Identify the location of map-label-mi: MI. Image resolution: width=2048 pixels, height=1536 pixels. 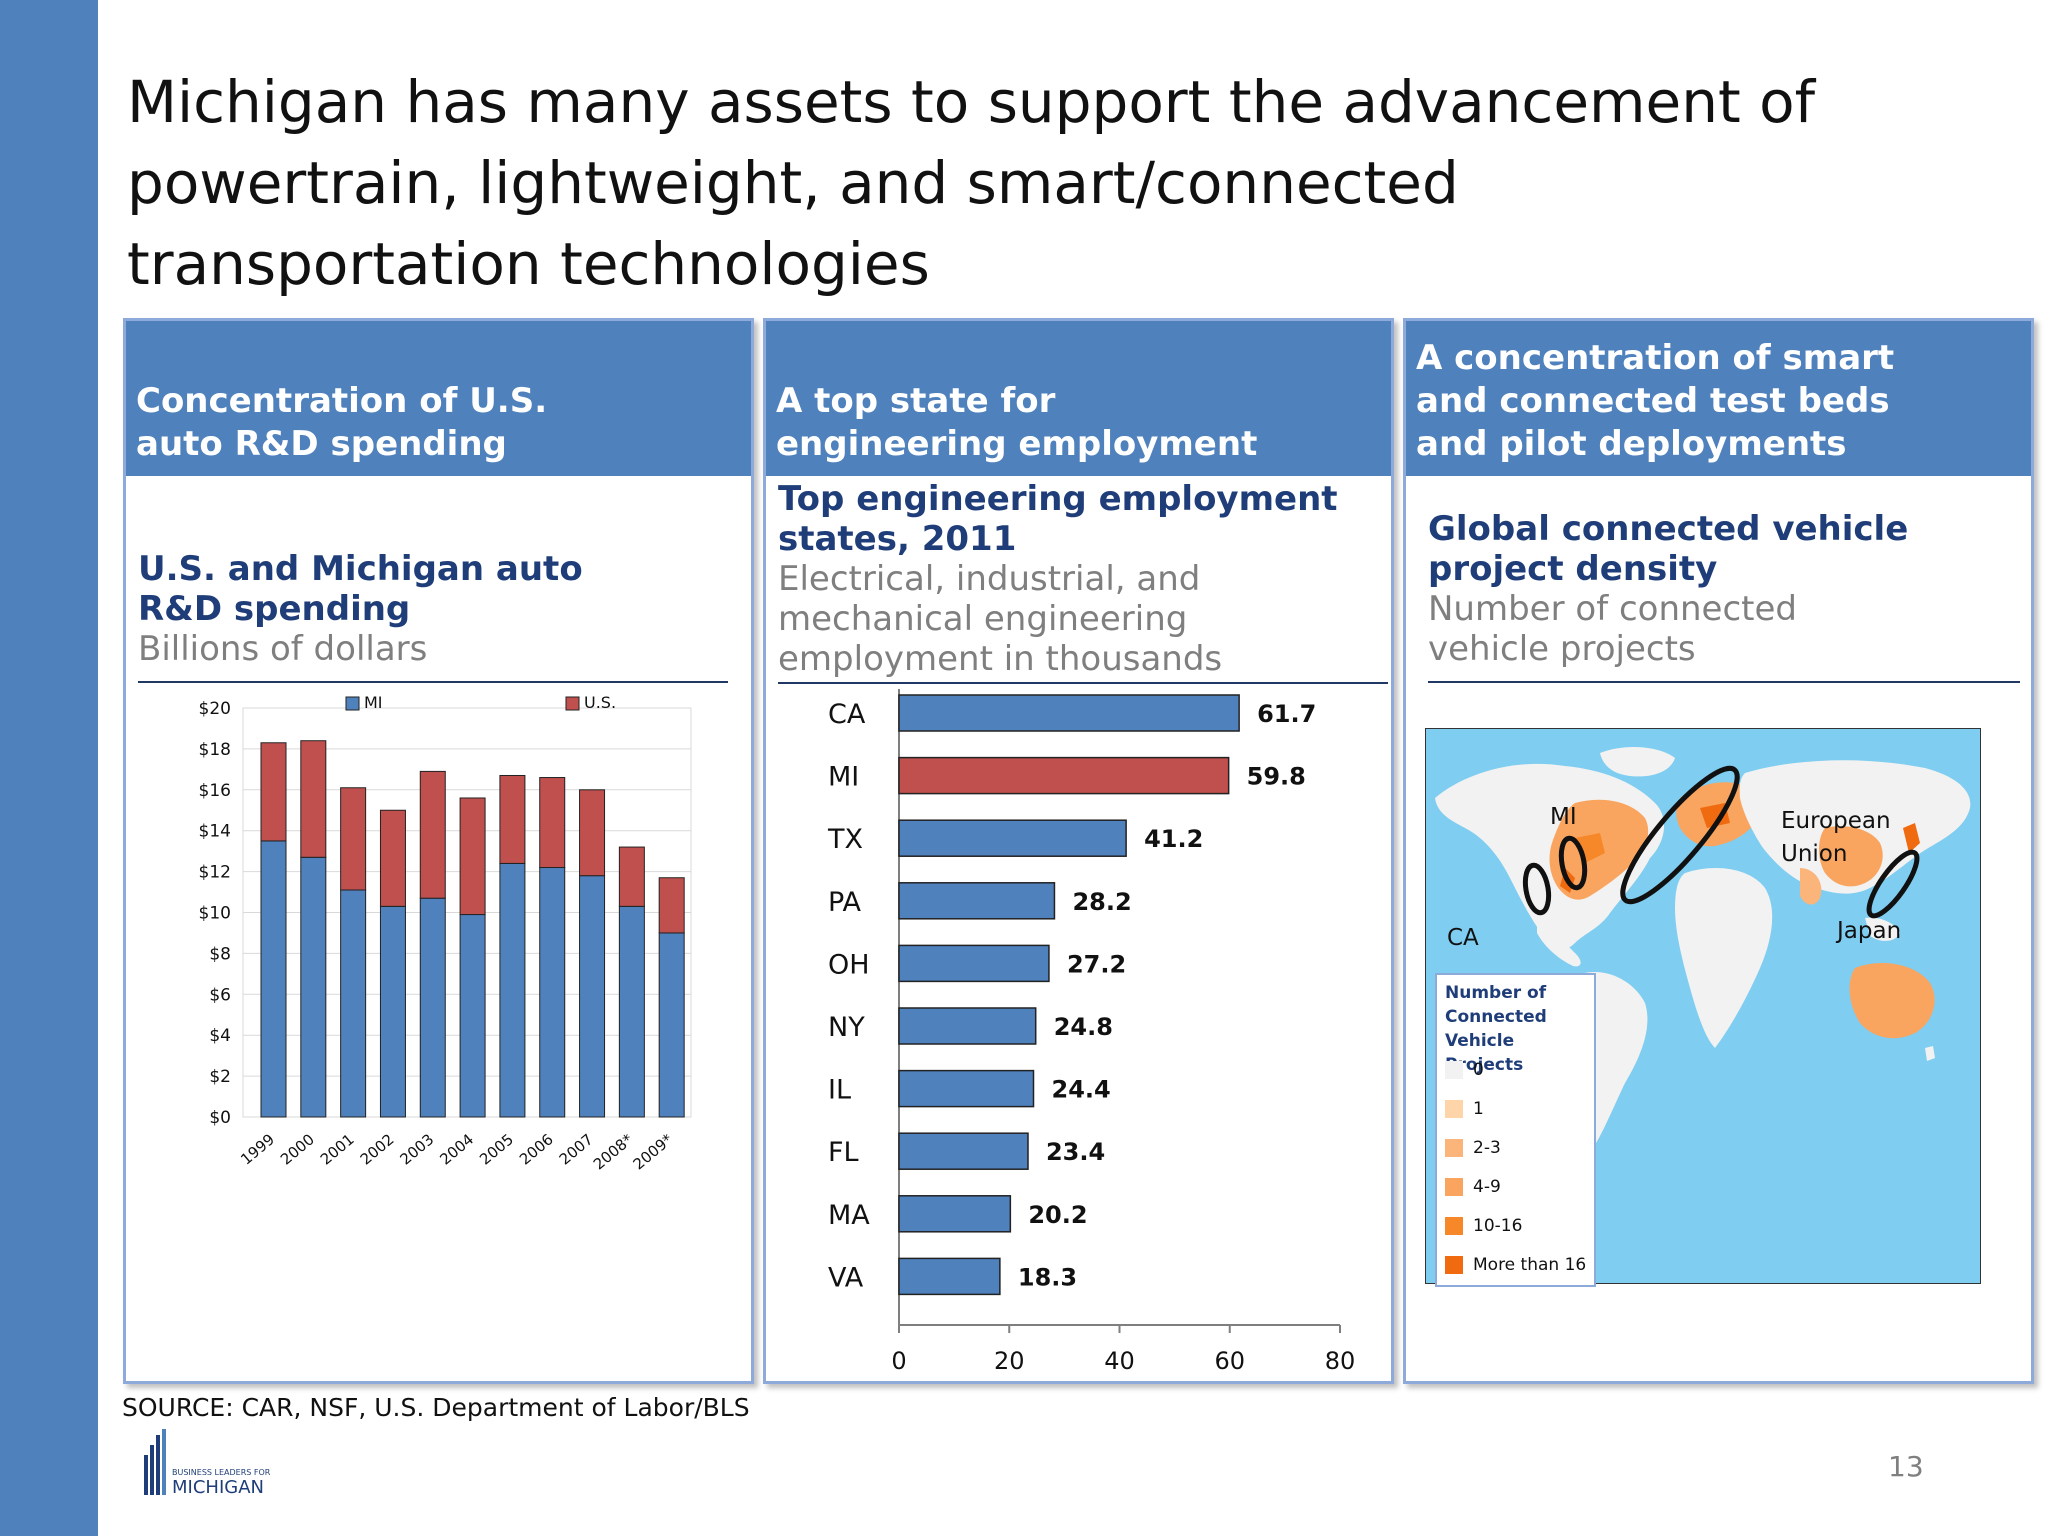
(1563, 817).